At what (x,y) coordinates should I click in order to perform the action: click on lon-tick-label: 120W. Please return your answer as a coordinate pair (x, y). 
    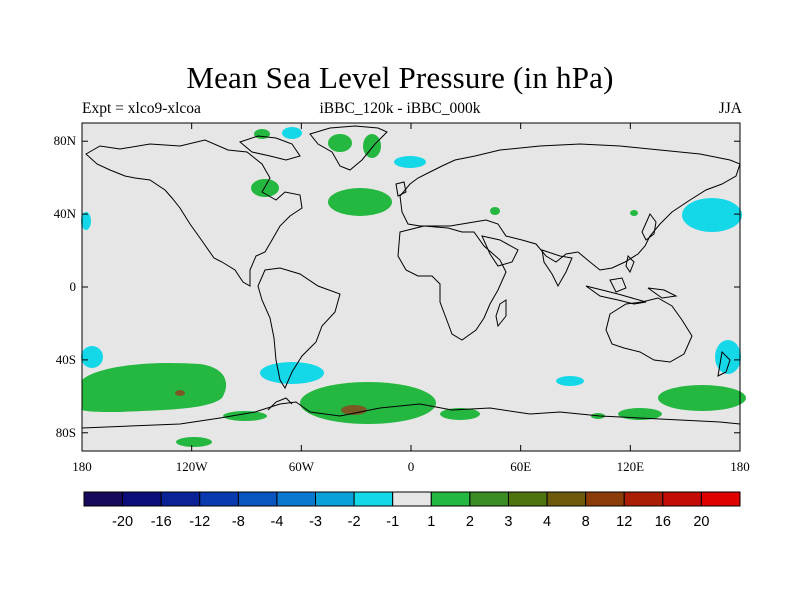
    Looking at the image, I should click on (192, 466).